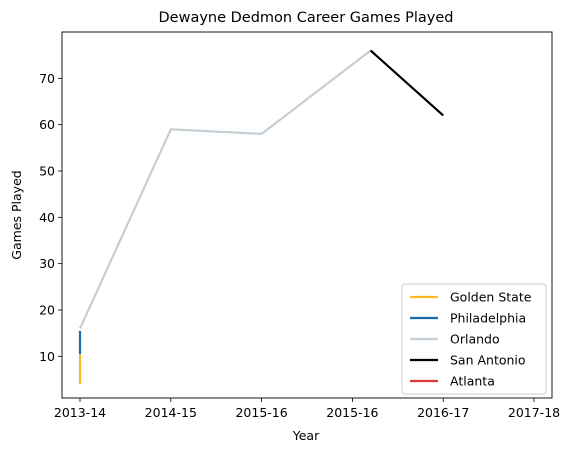 Image resolution: width=569 pixels, height=453 pixels. What do you see at coordinates (47, 263) in the screenshot?
I see `y-tick-label: 30` at bounding box center [47, 263].